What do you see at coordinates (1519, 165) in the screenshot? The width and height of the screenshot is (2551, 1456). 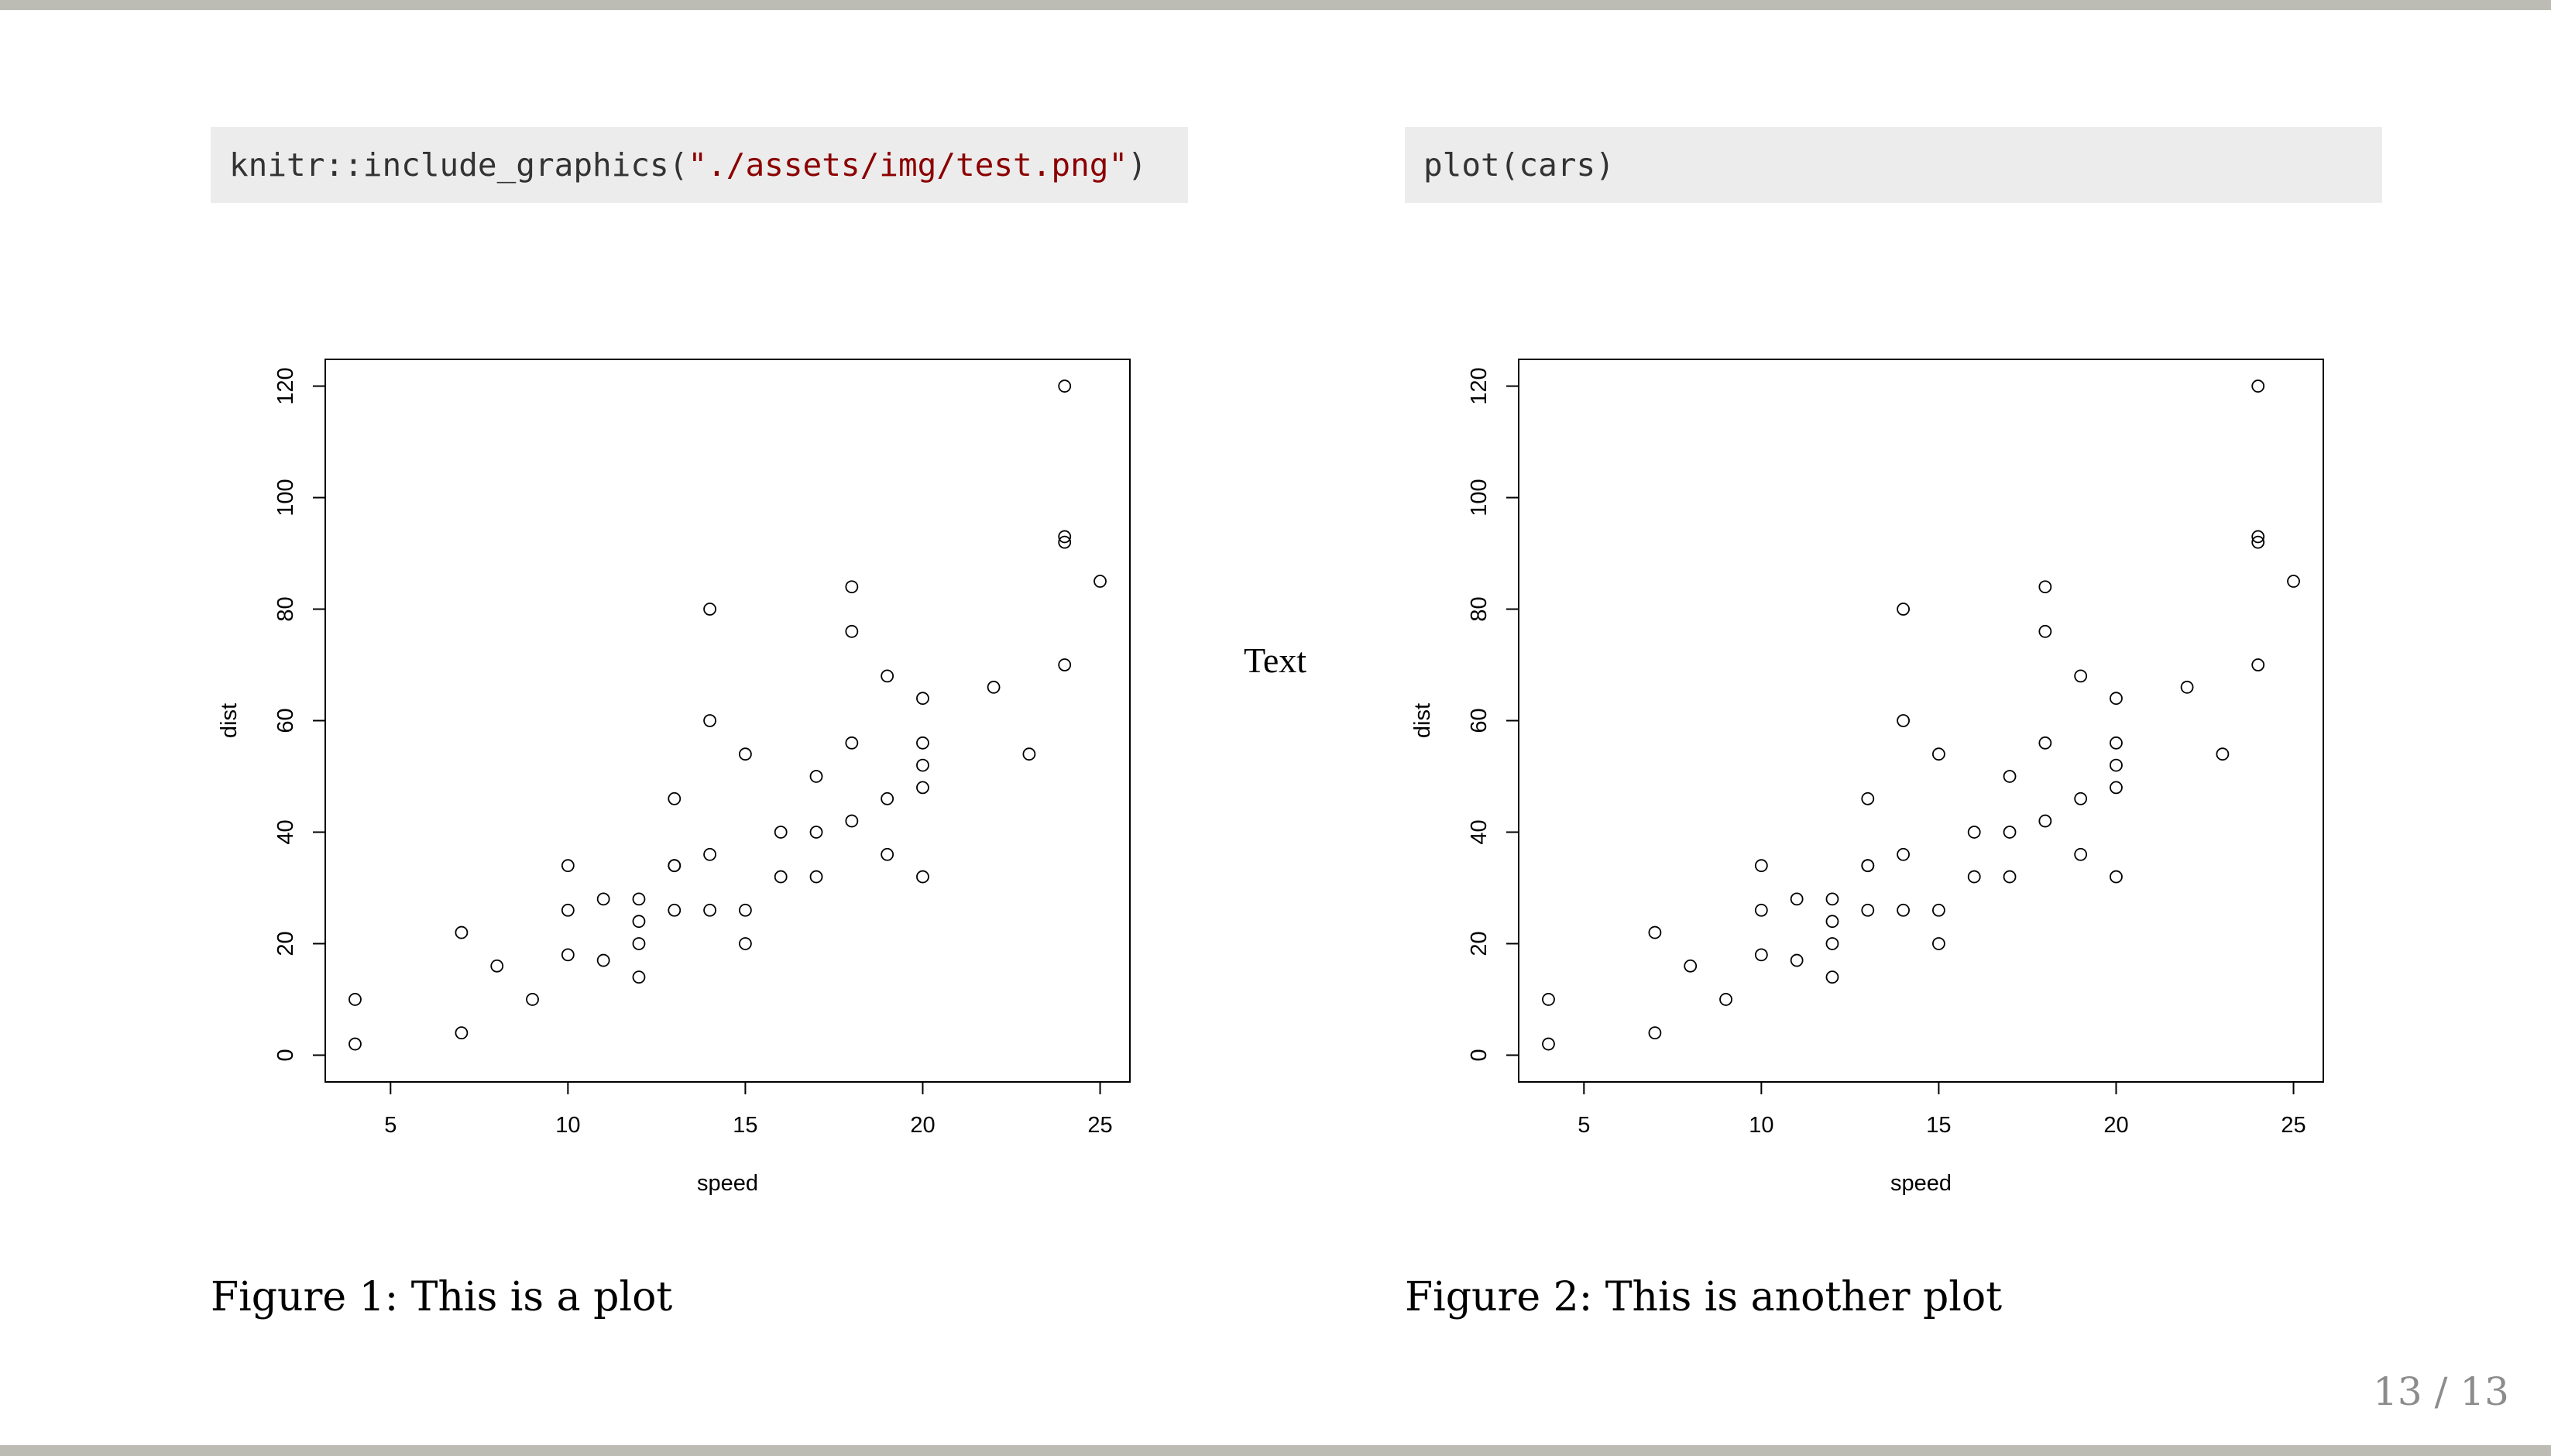 I see `code-text: plot(cars)` at bounding box center [1519, 165].